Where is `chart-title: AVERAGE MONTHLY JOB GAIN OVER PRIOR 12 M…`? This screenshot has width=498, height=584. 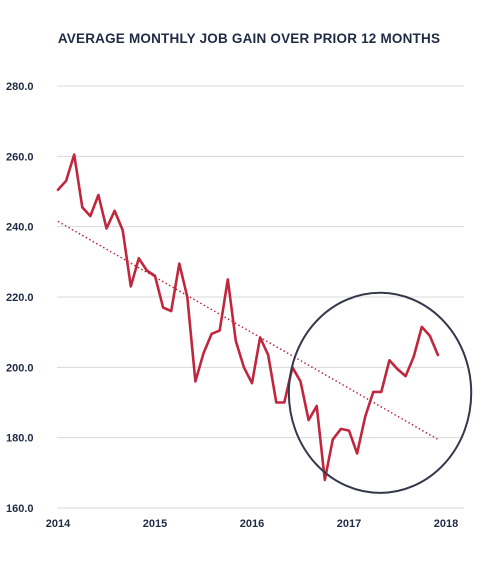
chart-title: AVERAGE MONTHLY JOB GAIN OVER PRIOR 12 M… is located at coordinates (249, 38).